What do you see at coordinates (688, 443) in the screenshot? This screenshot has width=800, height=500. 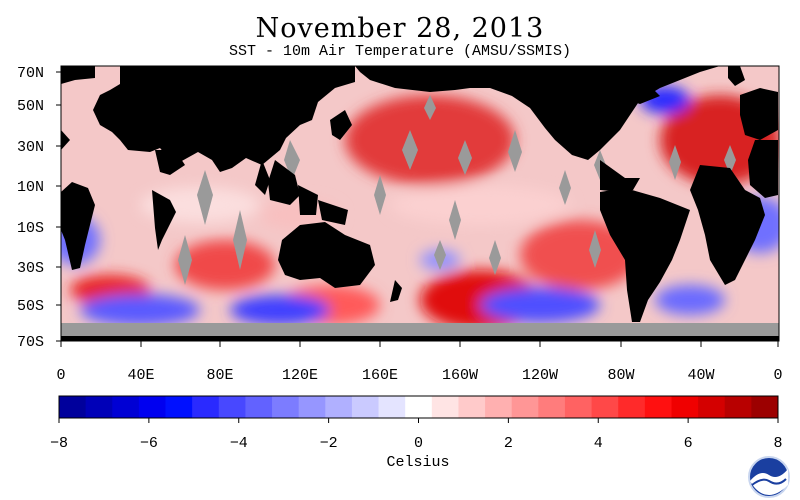 I see `colorbar-tick-label: 6` at bounding box center [688, 443].